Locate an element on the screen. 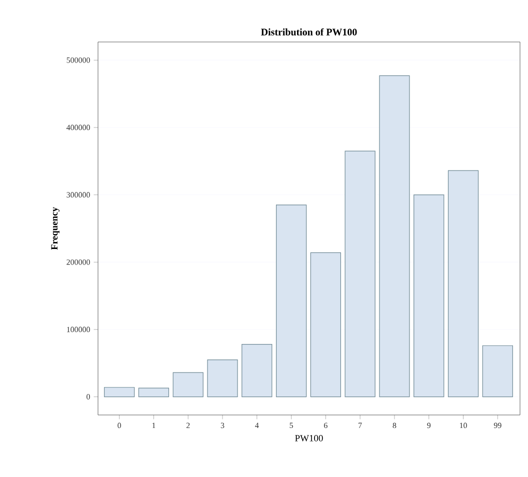 Image resolution: width=528 pixels, height=477 pixels. x-axis-title: PW100 is located at coordinates (309, 438).